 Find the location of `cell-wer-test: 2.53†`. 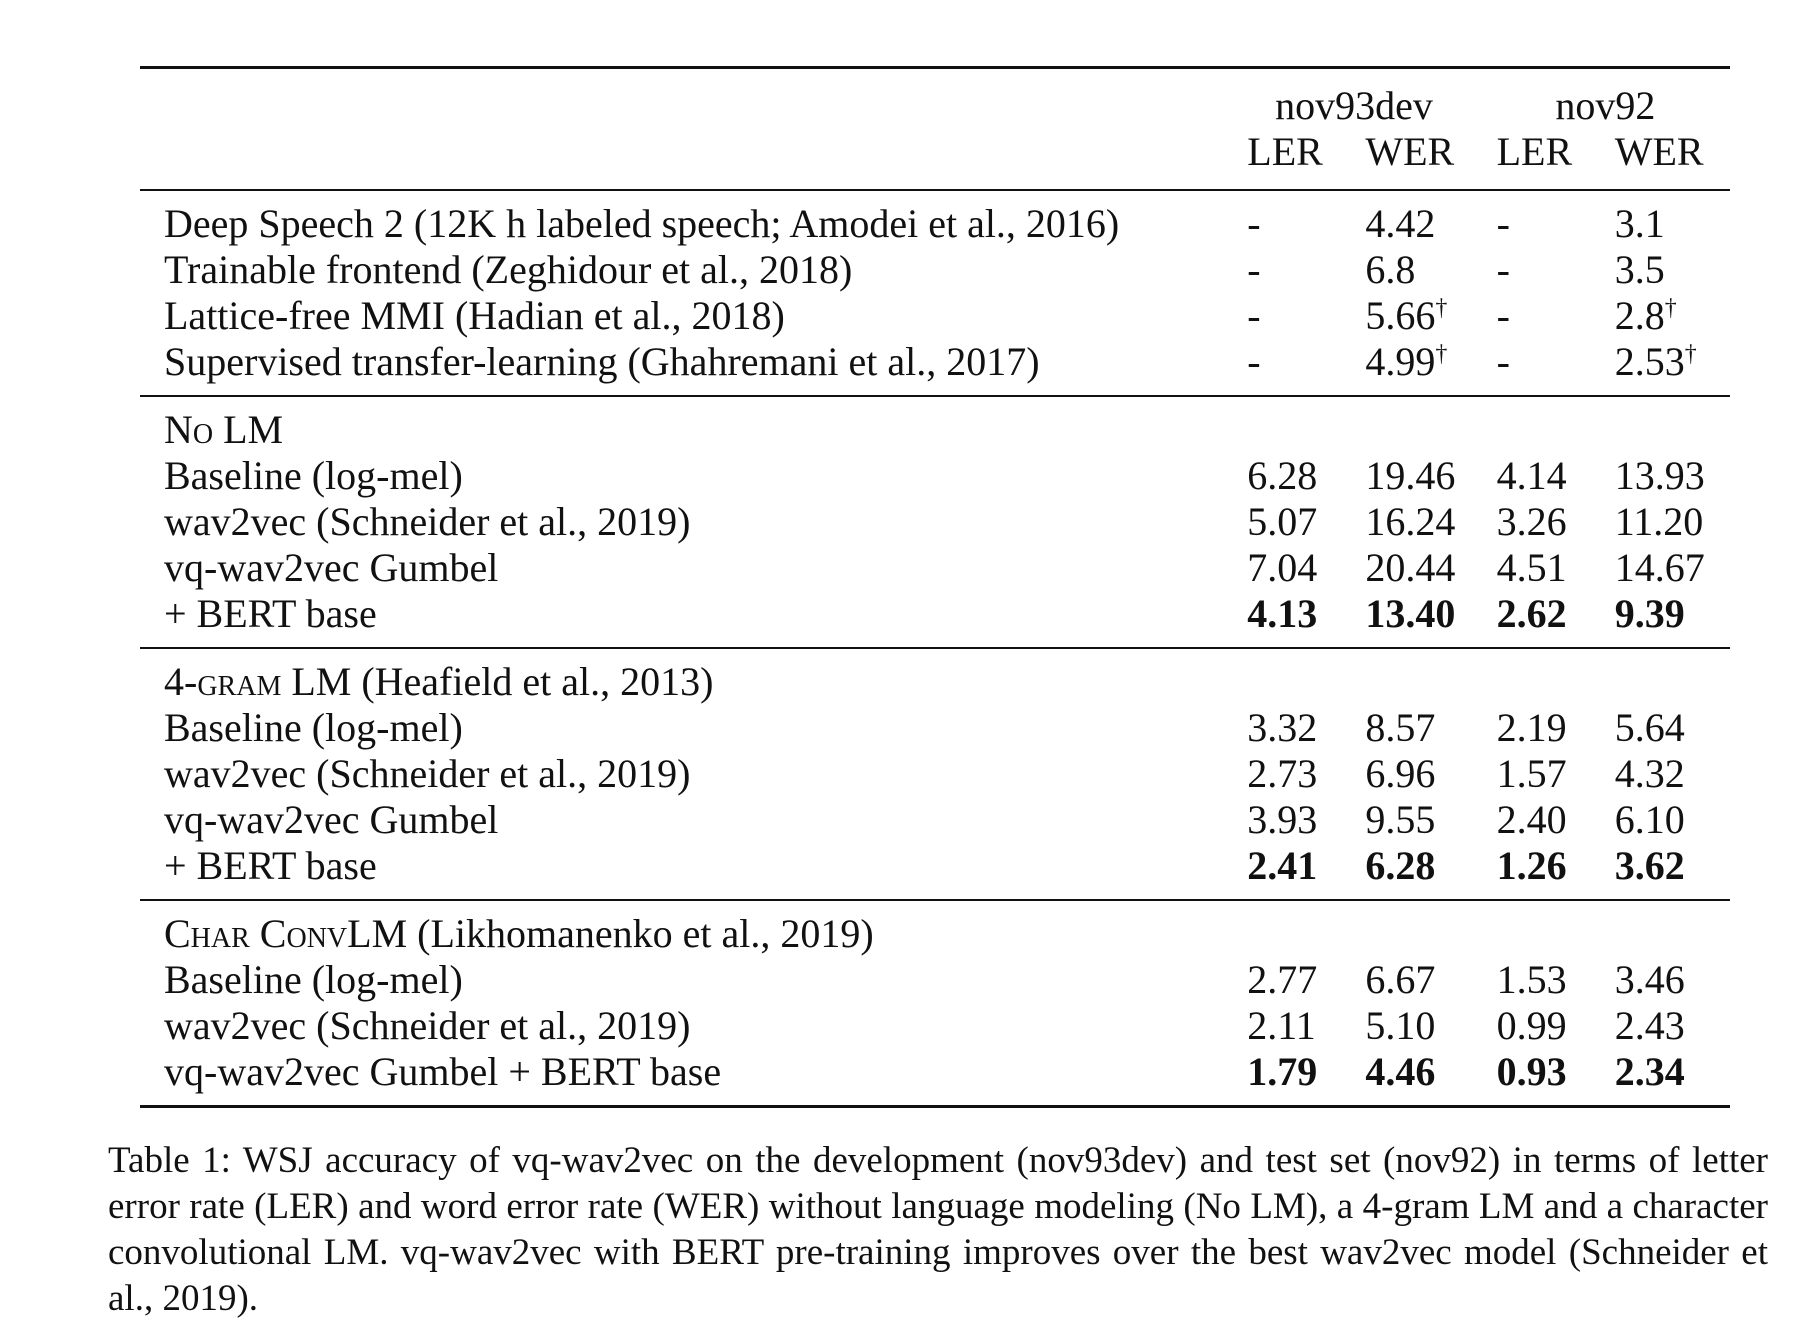

cell-wer-test: 2.53† is located at coordinates (1664, 367).